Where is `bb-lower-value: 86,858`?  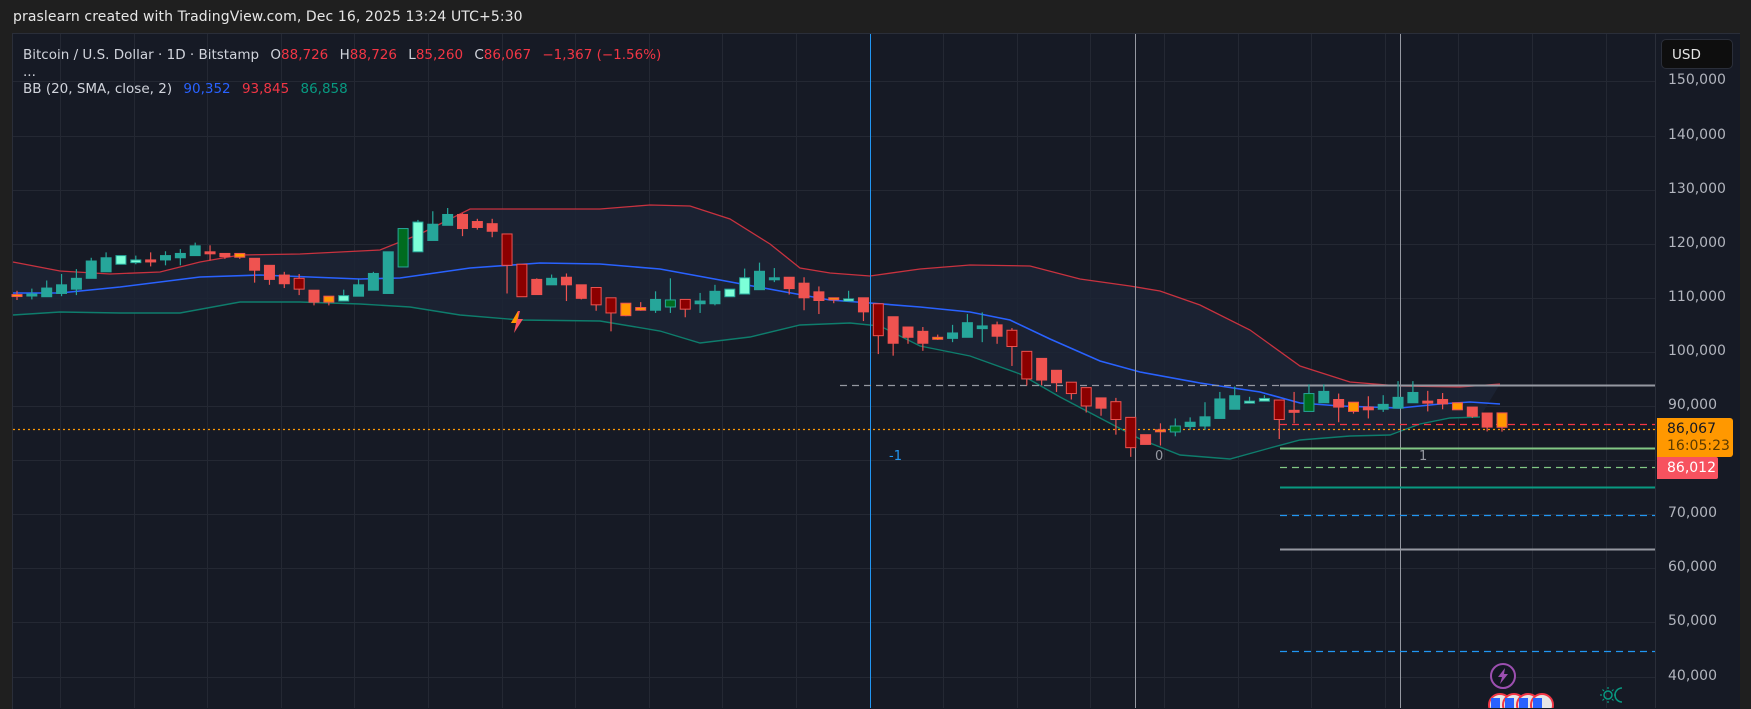 bb-lower-value: 86,858 is located at coordinates (324, 89).